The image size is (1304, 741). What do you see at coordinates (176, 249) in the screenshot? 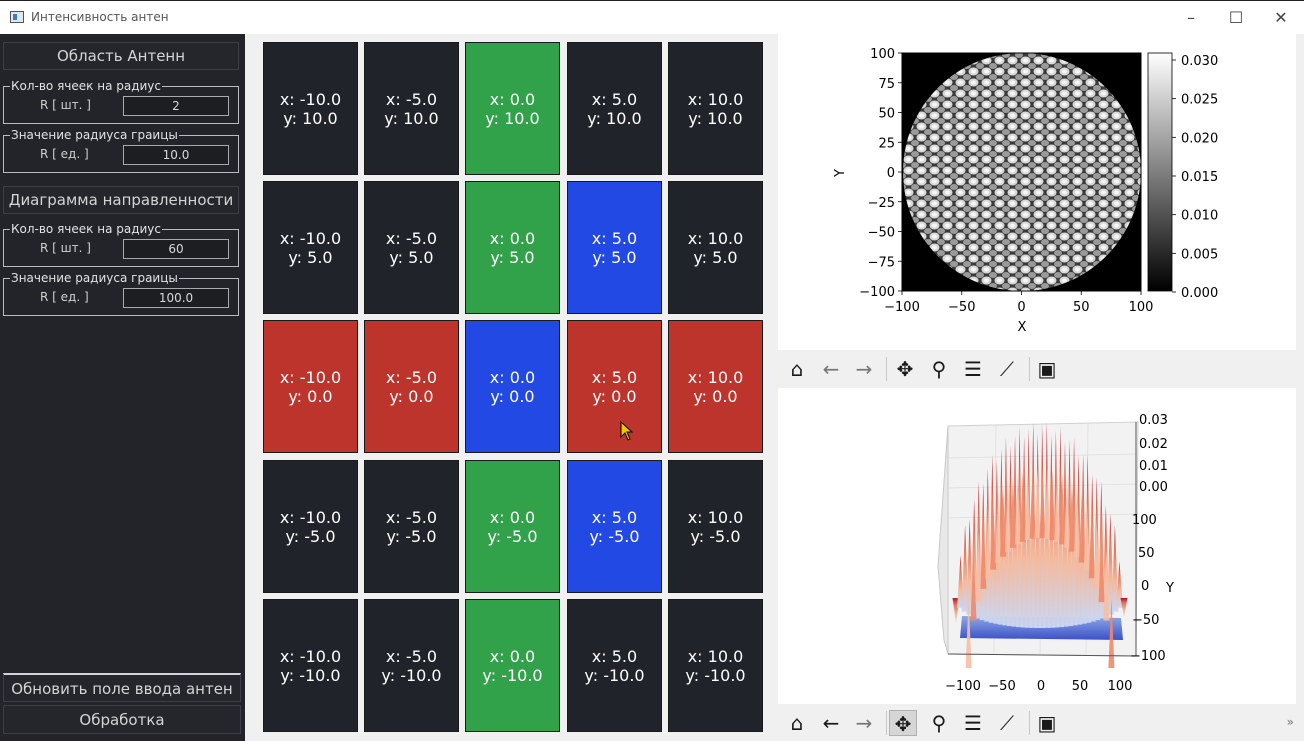
I see `cells-per-radius-input-2: 60` at bounding box center [176, 249].